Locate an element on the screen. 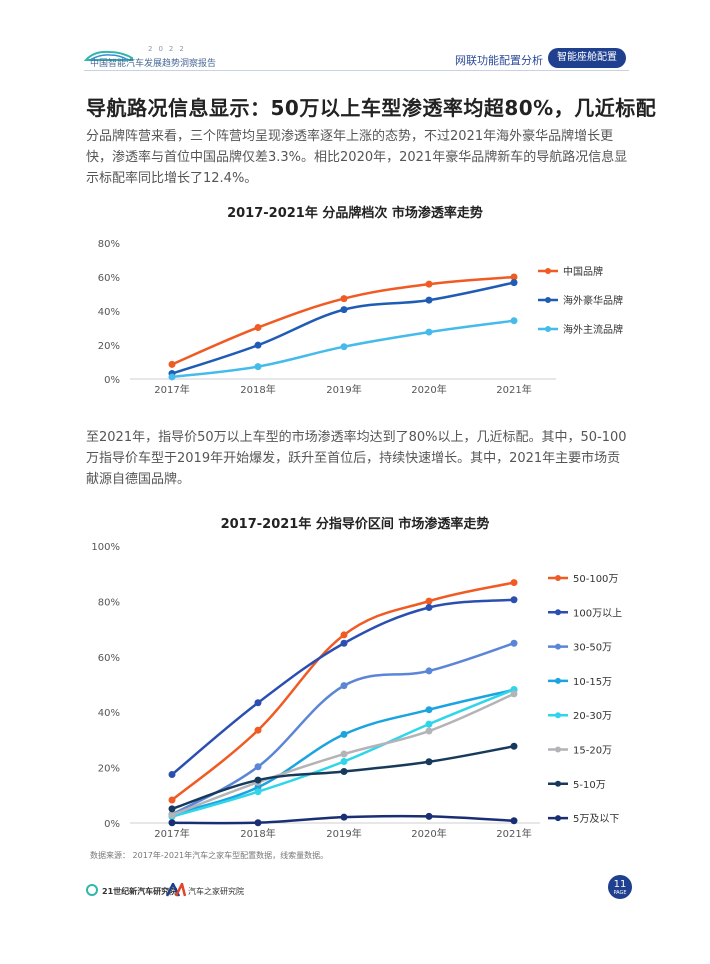  report-logo-text: 中国智能汽车发展趋势洞察报告 is located at coordinates (153, 64).